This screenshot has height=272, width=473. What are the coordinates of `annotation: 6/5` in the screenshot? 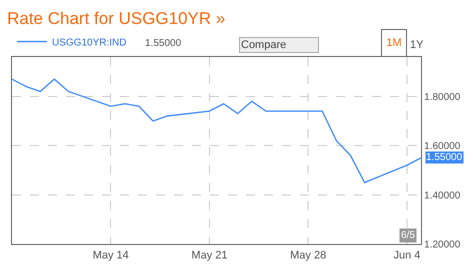 It's located at (408, 235).